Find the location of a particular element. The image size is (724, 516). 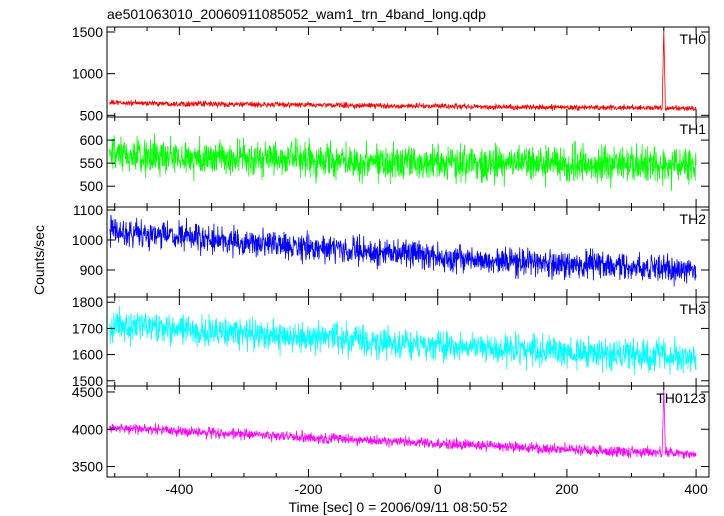

x-axis-label: Time [sec] 0 = 2006/09/11 08:50:52 is located at coordinates (397, 507).